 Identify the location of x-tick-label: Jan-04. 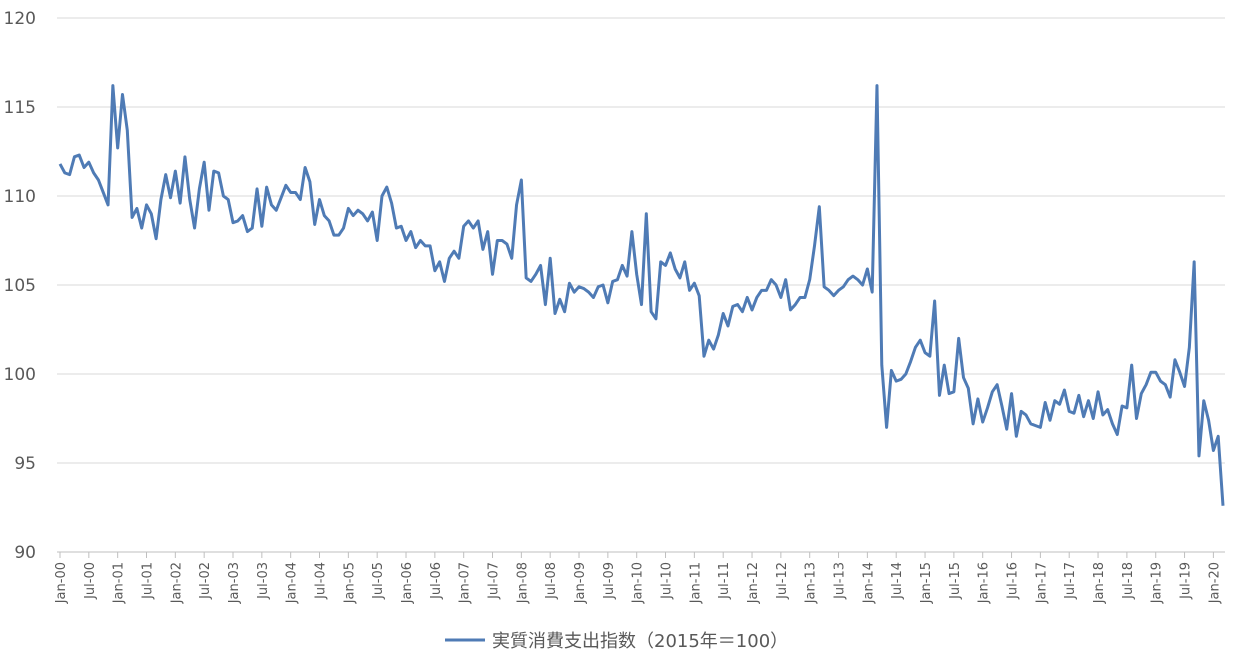
(292, 583).